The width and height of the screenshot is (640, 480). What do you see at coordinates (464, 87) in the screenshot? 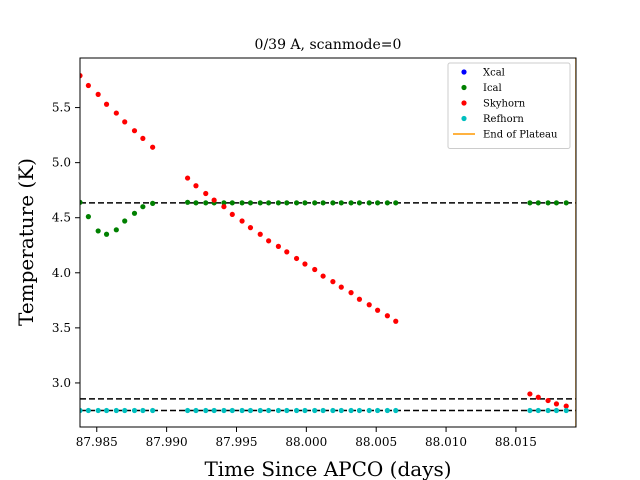
I see `legend-marker-ical` at bounding box center [464, 87].